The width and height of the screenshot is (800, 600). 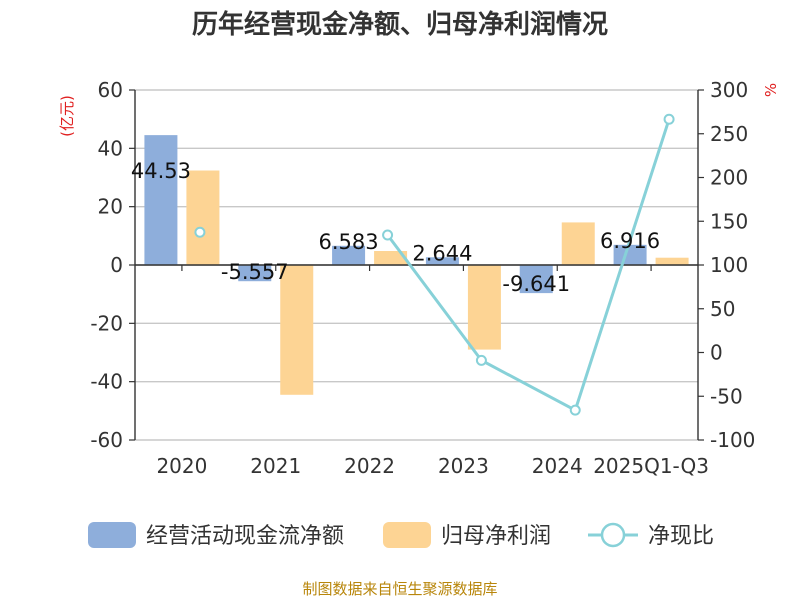 I want to click on right-axis-tick-label: -100, so click(x=732, y=440).